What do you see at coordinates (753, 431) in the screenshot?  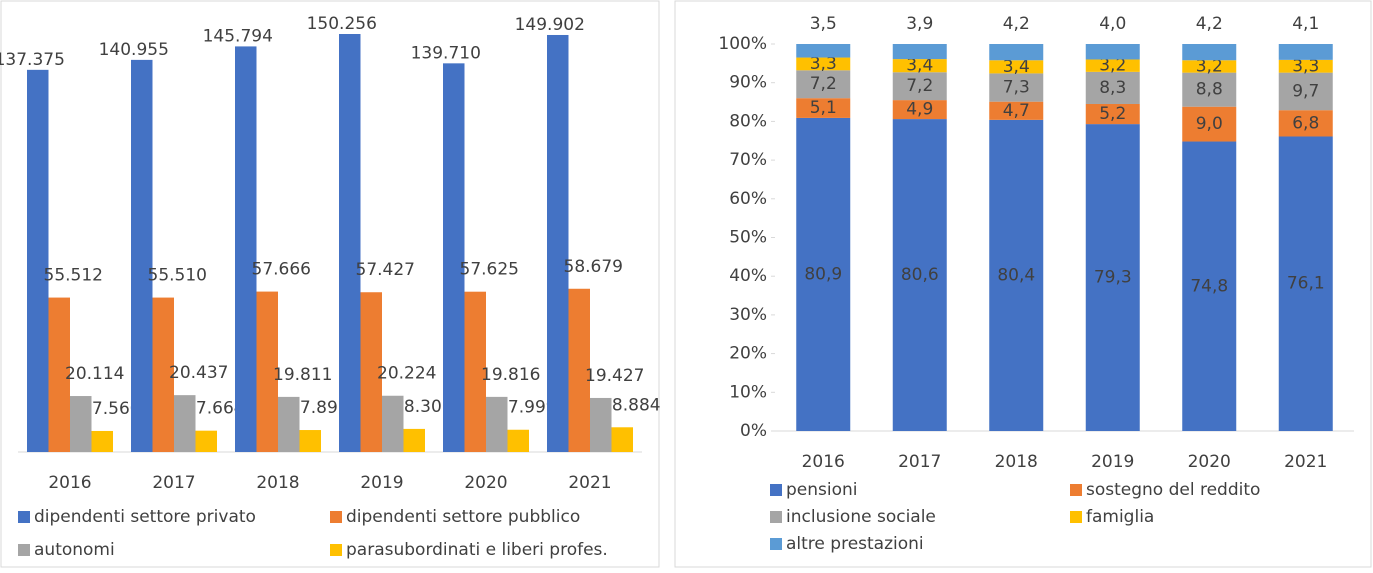 I see `y-tick-label: 0%` at bounding box center [753, 431].